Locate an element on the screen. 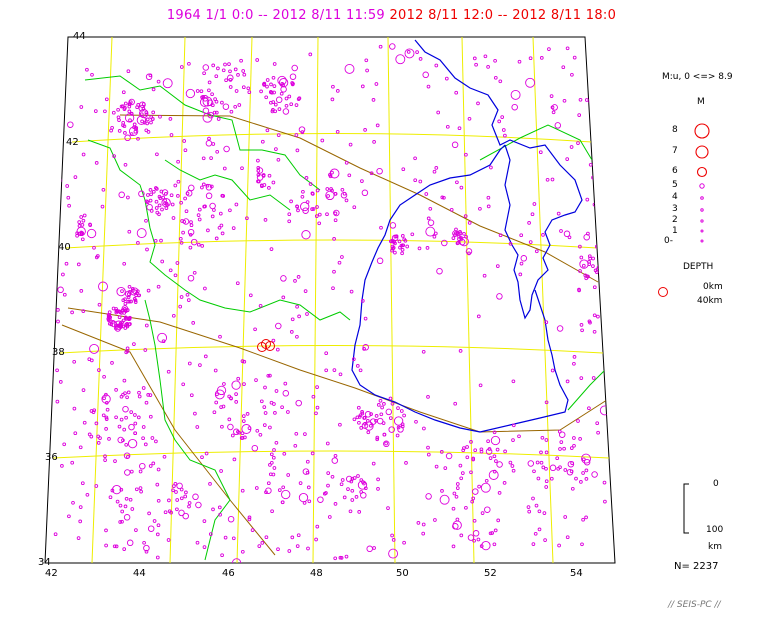 The width and height of the screenshot is (783, 618). mag-label-2: 2 is located at coordinates (675, 220).